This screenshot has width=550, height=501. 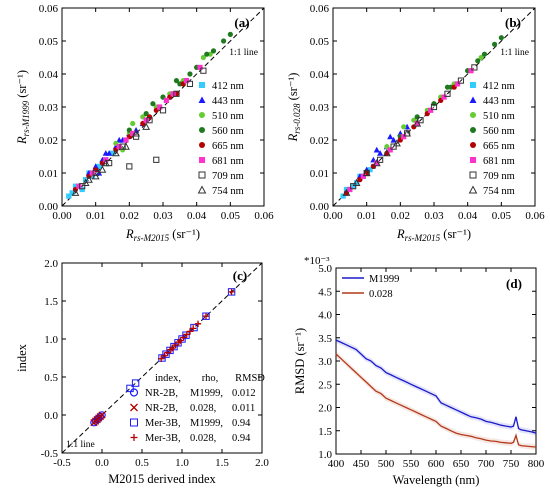 I want to click on y-tick-label: 1.0, so click(x=325, y=455).